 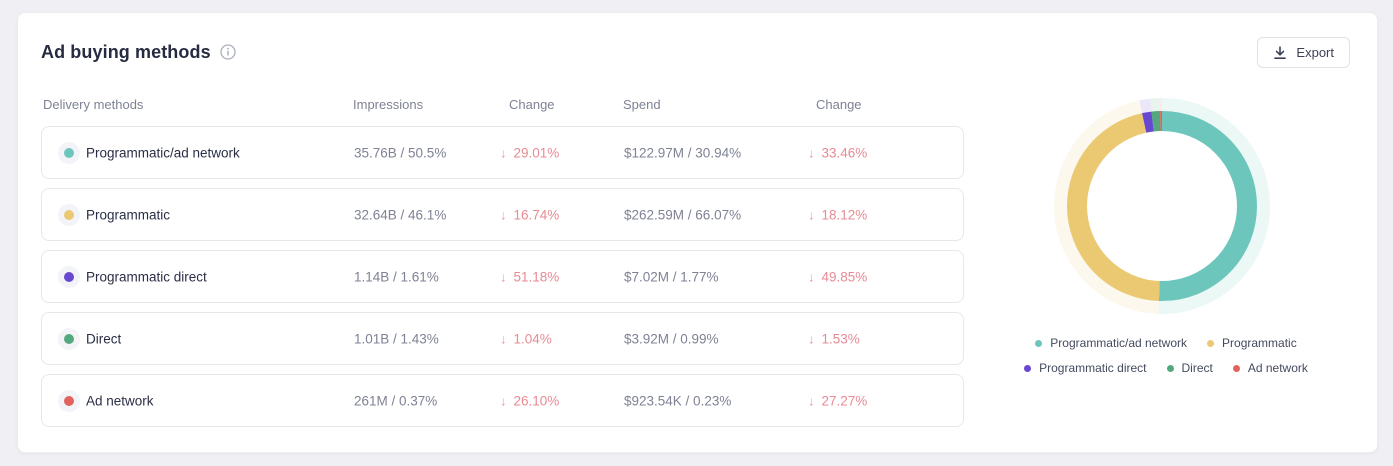 I want to click on delivery-method-label: Direct, so click(x=104, y=338).